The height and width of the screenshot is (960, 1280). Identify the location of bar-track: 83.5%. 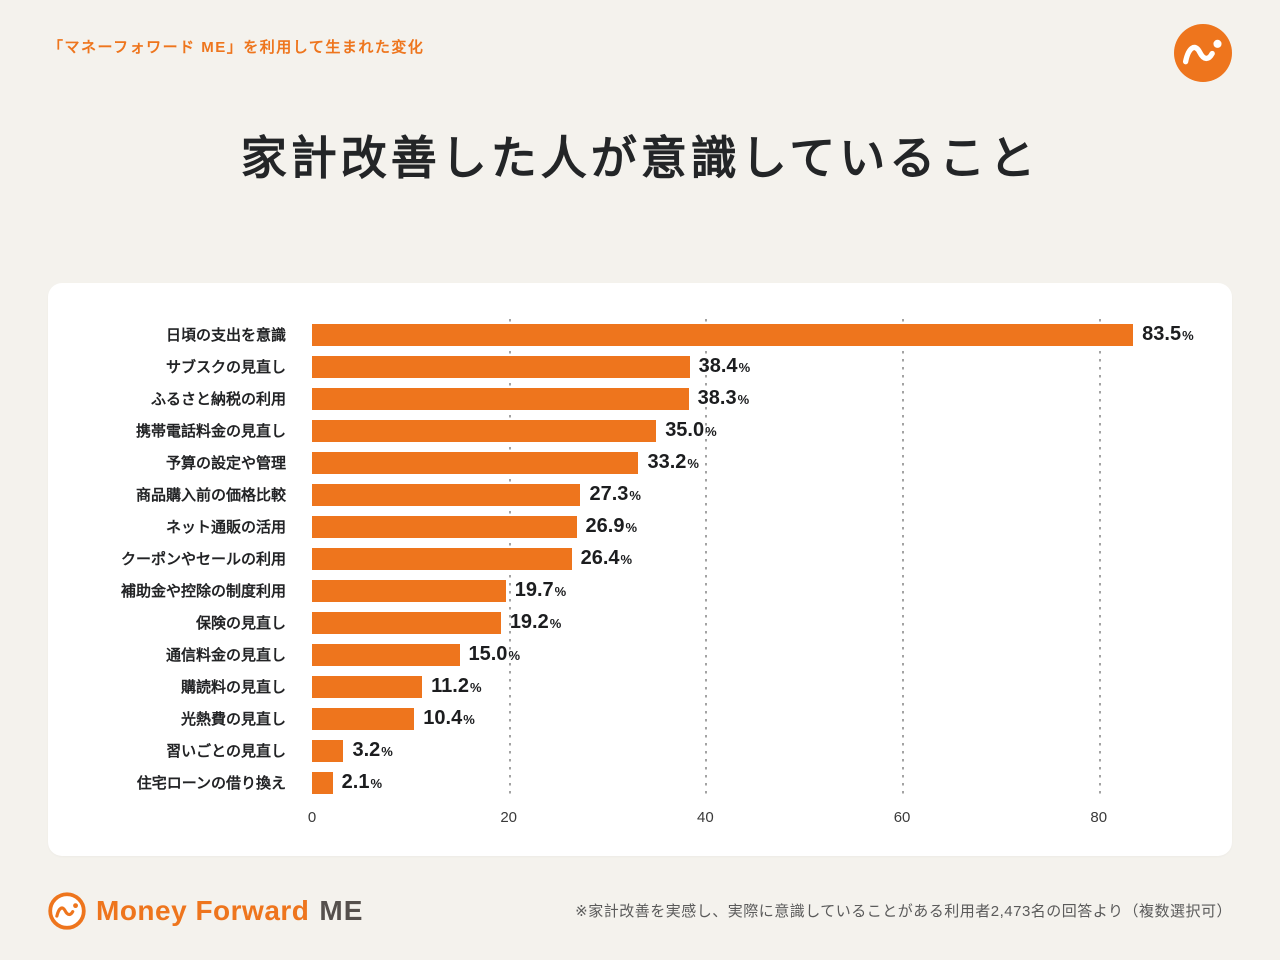
(757, 334).